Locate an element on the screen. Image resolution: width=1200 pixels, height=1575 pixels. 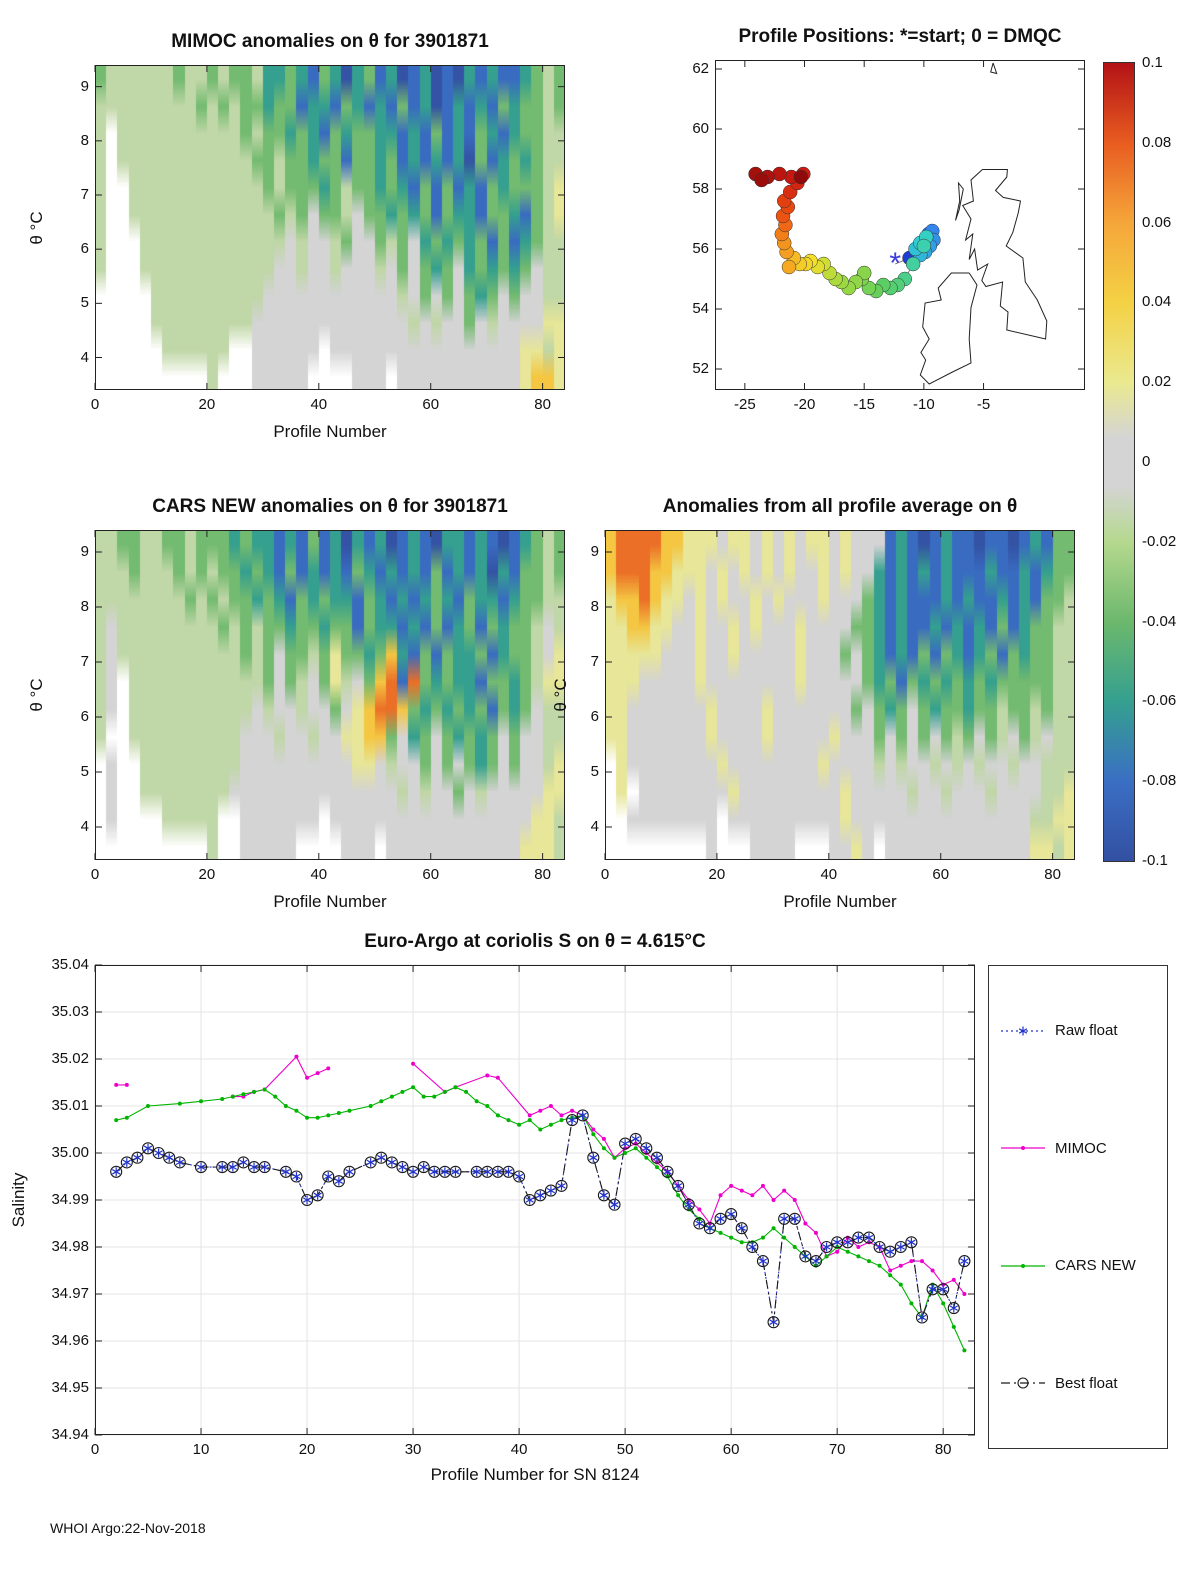
colorbar-tick-label: 0.06 is located at coordinates (1157, 222).